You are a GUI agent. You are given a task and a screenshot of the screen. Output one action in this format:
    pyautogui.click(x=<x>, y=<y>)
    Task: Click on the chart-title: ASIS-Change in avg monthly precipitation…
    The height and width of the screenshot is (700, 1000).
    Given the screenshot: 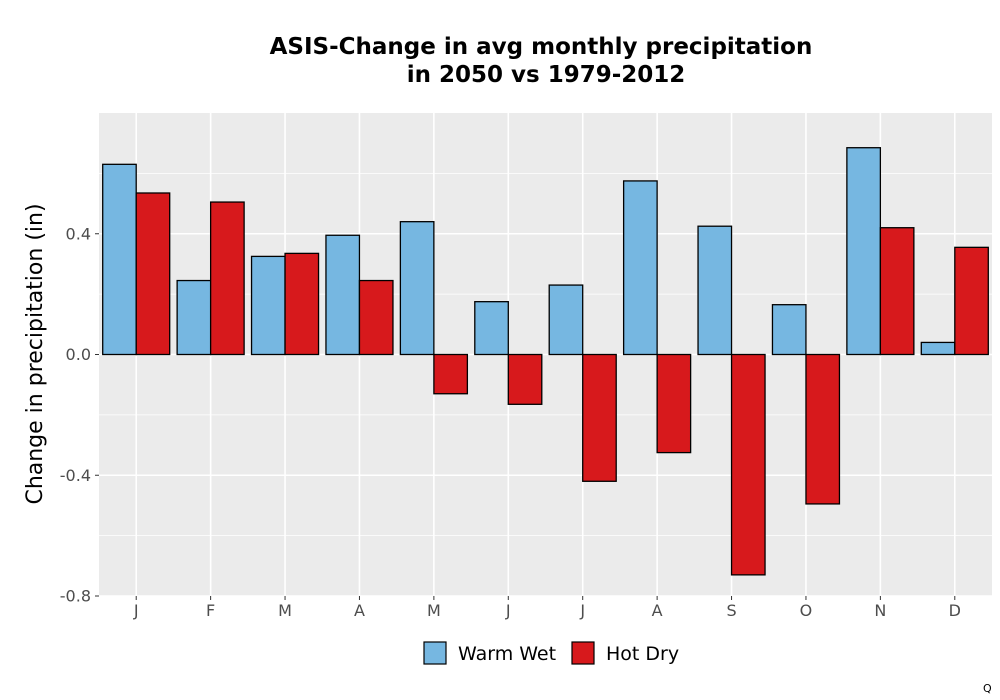 What is the action you would take?
    pyautogui.click(x=541, y=61)
    